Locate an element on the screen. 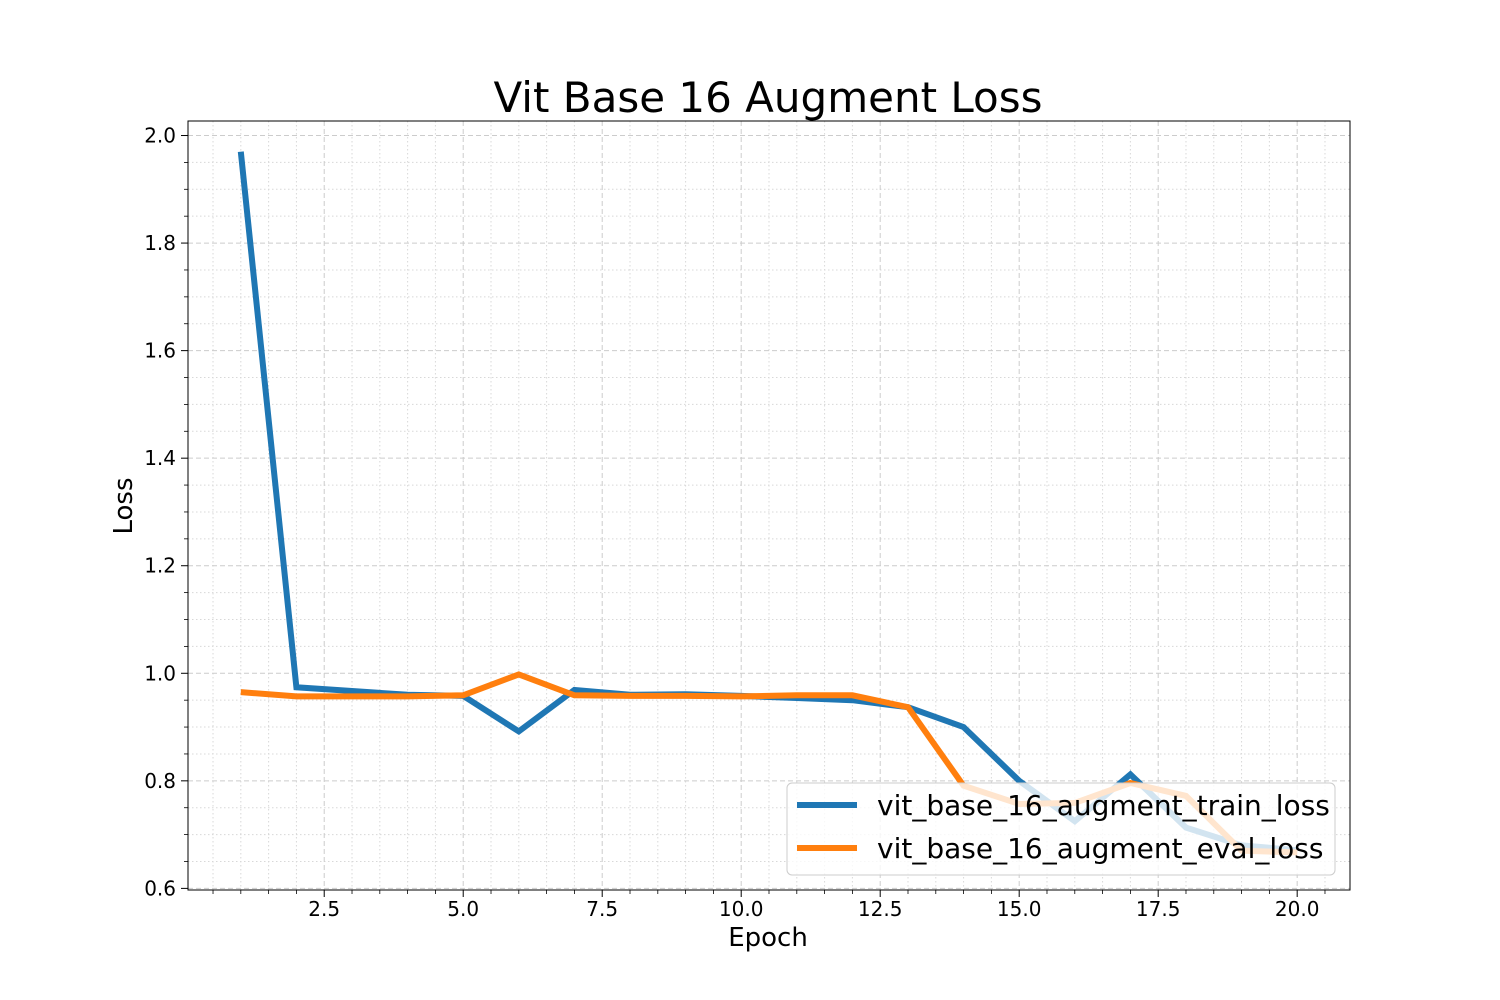 This screenshot has width=1500, height=1000. x-axis-label: Epoch is located at coordinates (768, 938).